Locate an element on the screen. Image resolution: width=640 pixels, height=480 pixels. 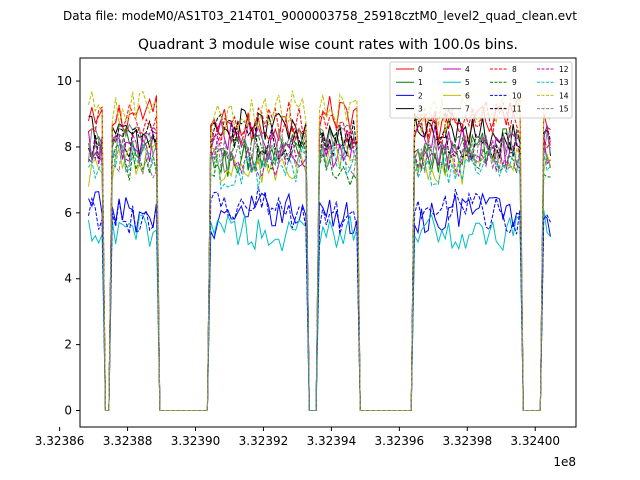
x-tick-label: 3.32388 is located at coordinates (128, 441).